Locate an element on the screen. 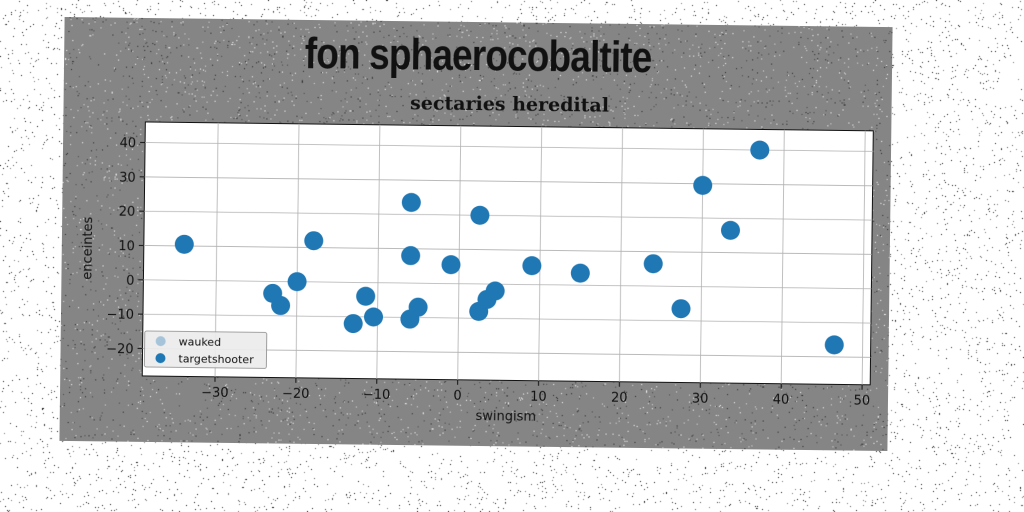 The image size is (1024, 512). x-tick-label: 20 is located at coordinates (619, 398).